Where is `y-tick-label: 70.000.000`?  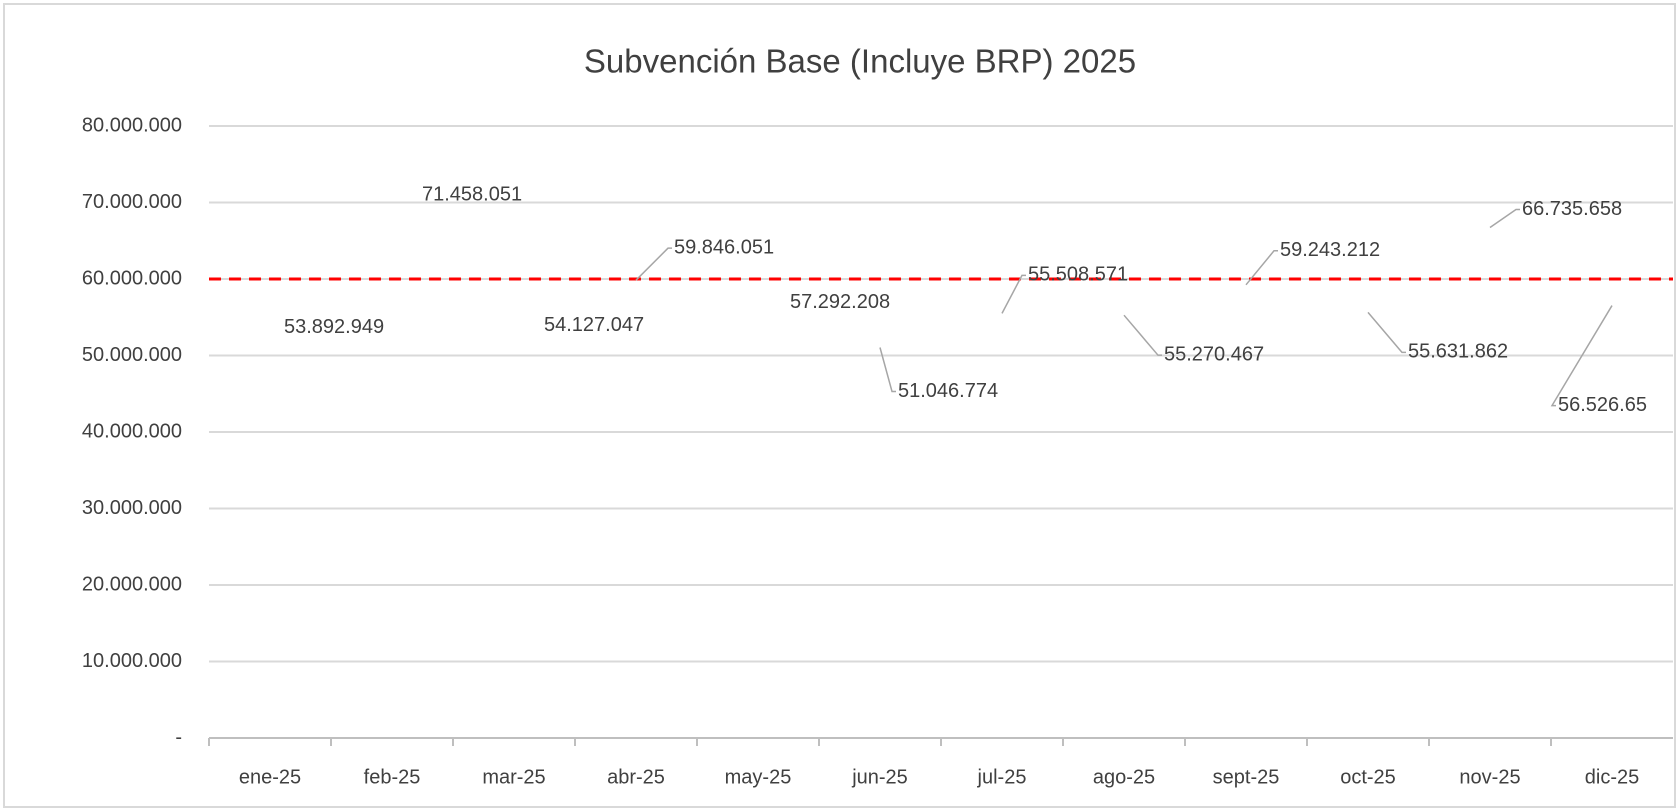
y-tick-label: 70.000.000 is located at coordinates (132, 202).